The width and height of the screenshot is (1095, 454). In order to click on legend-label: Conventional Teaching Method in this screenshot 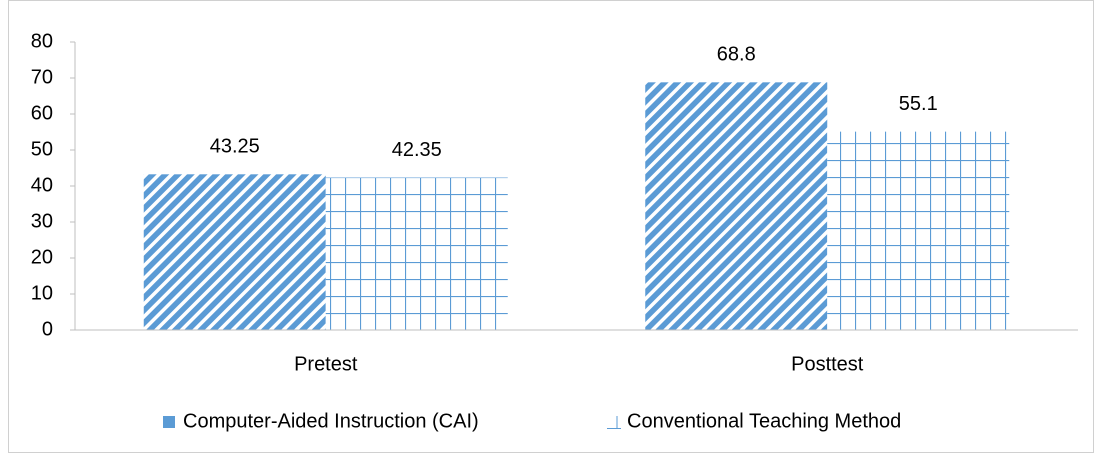, I will do `click(764, 421)`.